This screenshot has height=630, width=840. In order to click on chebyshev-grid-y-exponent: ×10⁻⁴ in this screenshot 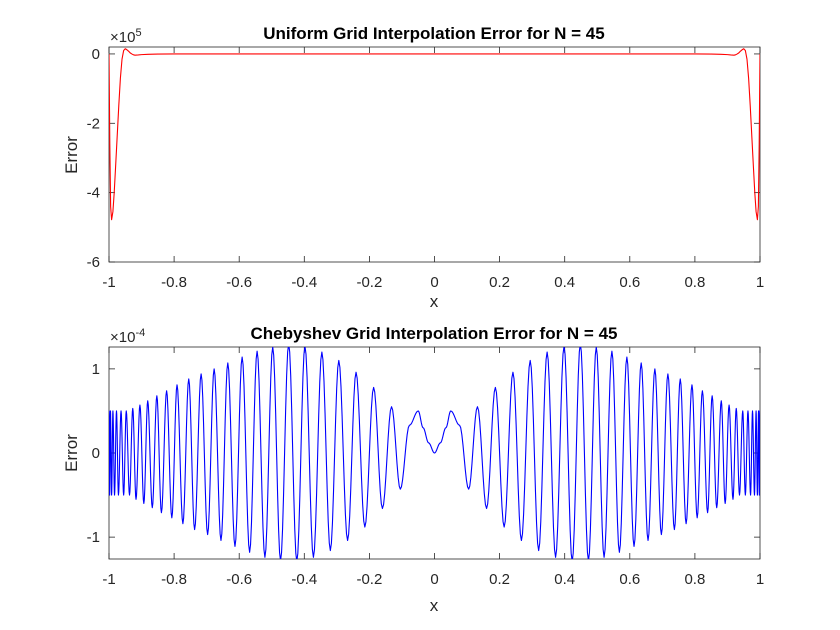, I will do `click(127, 336)`.